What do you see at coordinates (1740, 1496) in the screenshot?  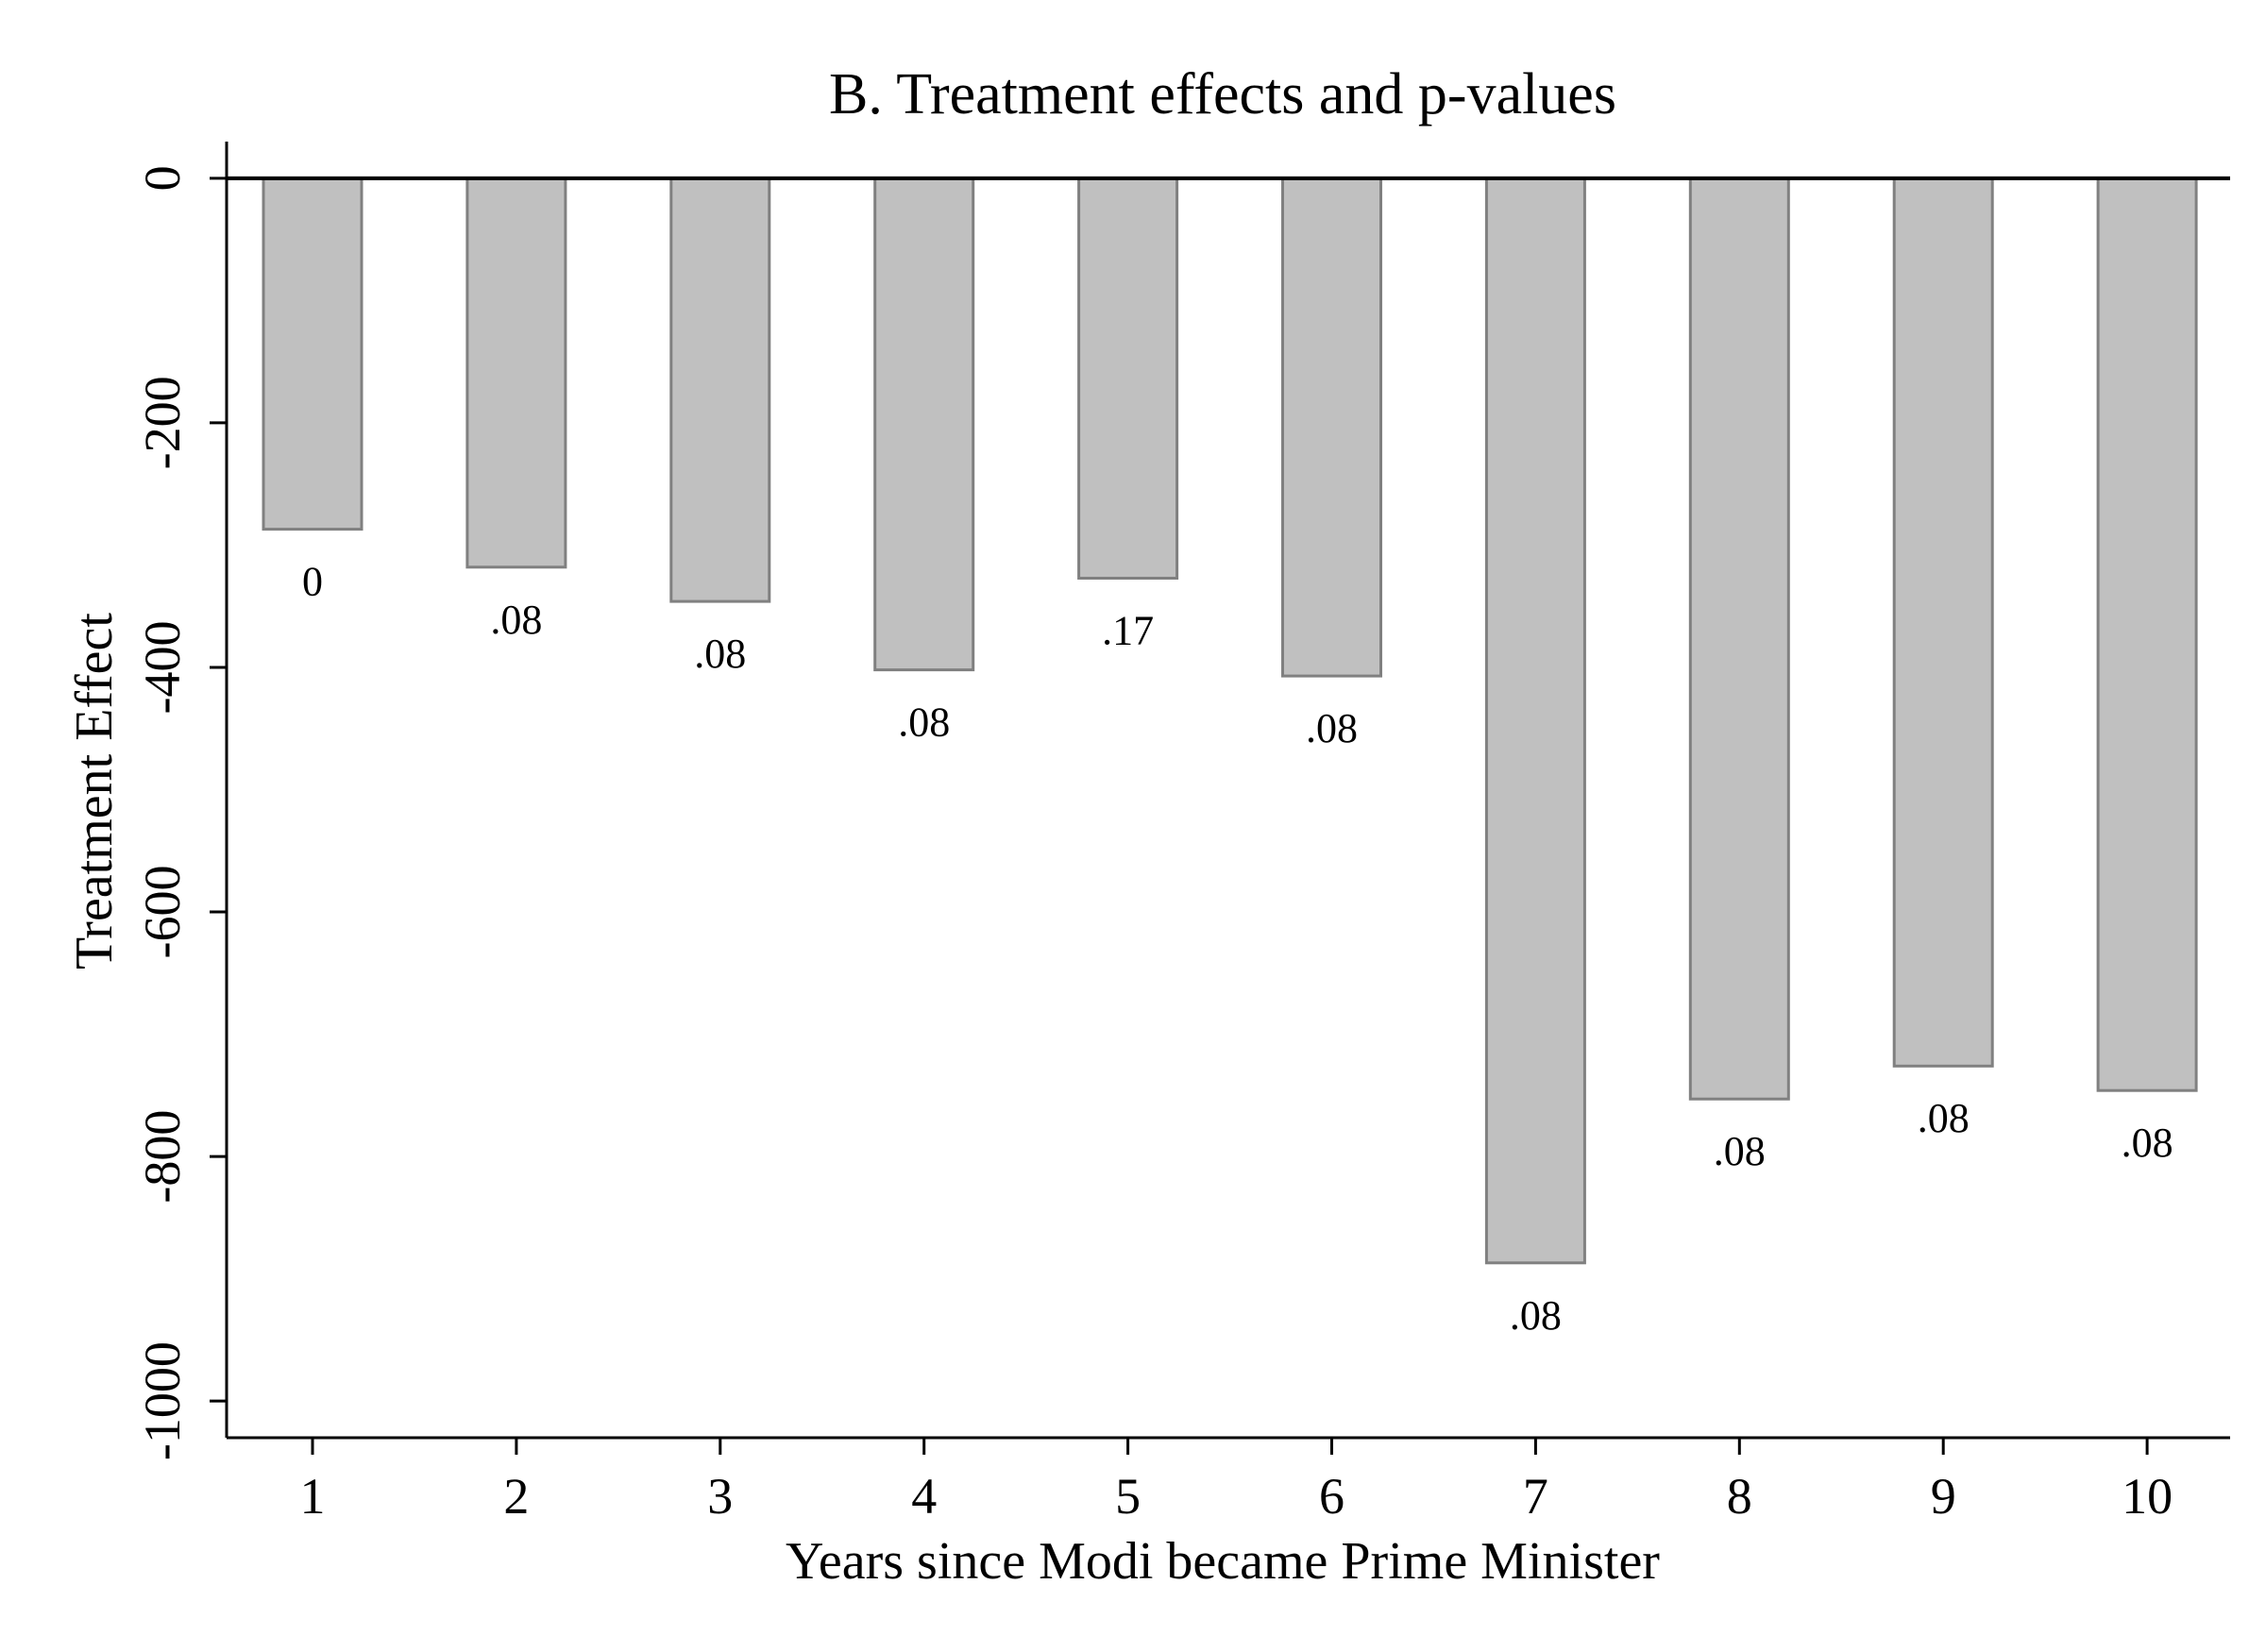 I see `x-tick-label: 8` at bounding box center [1740, 1496].